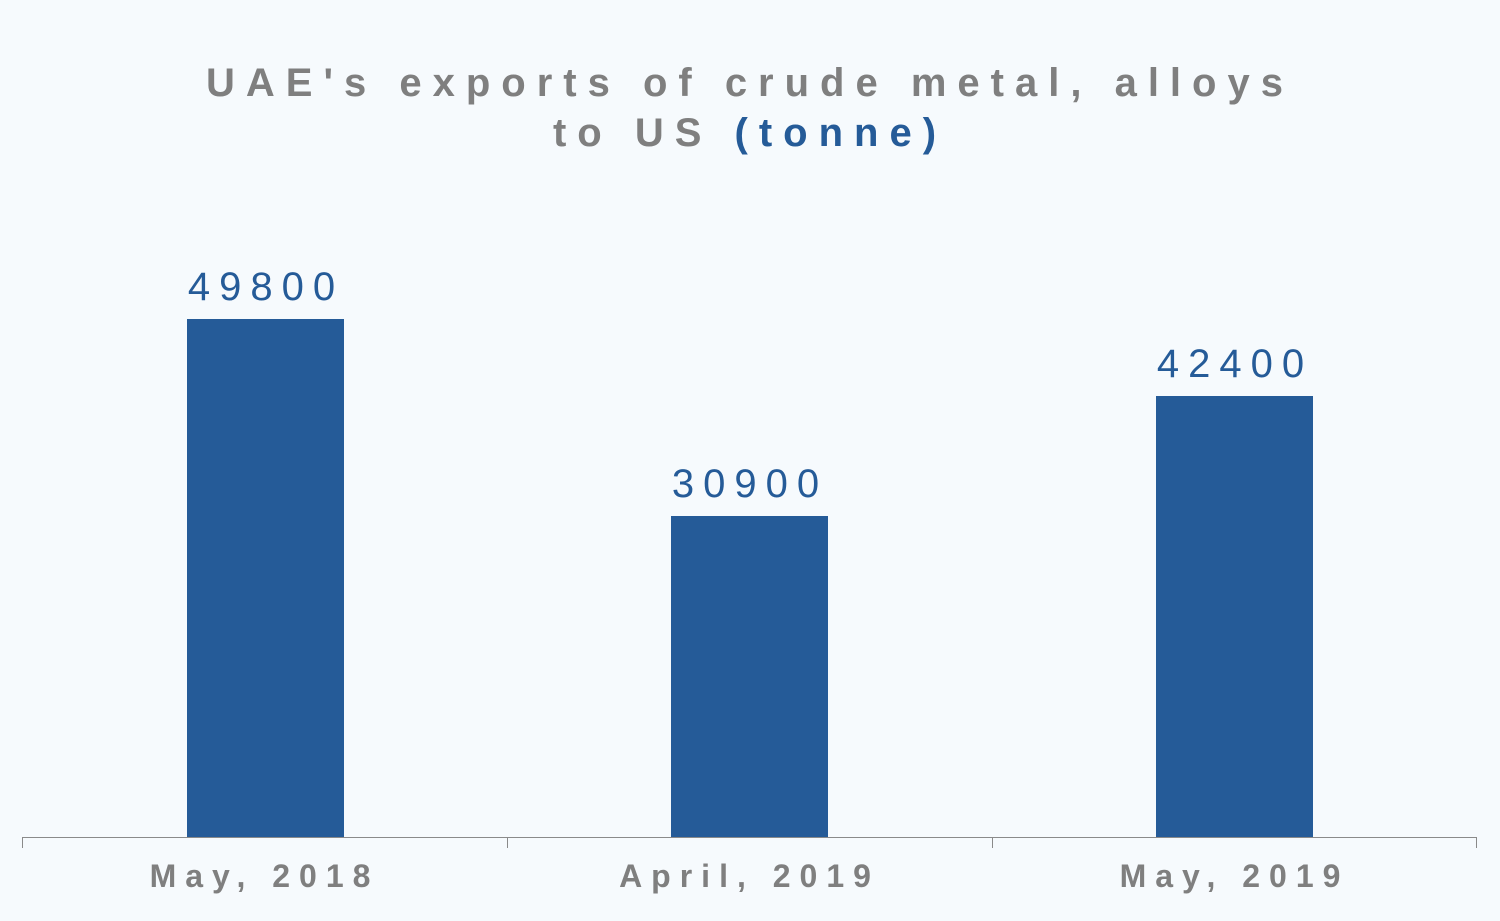  Describe the element at coordinates (632, 133) in the screenshot. I see `title-line-2-text: to US` at that location.